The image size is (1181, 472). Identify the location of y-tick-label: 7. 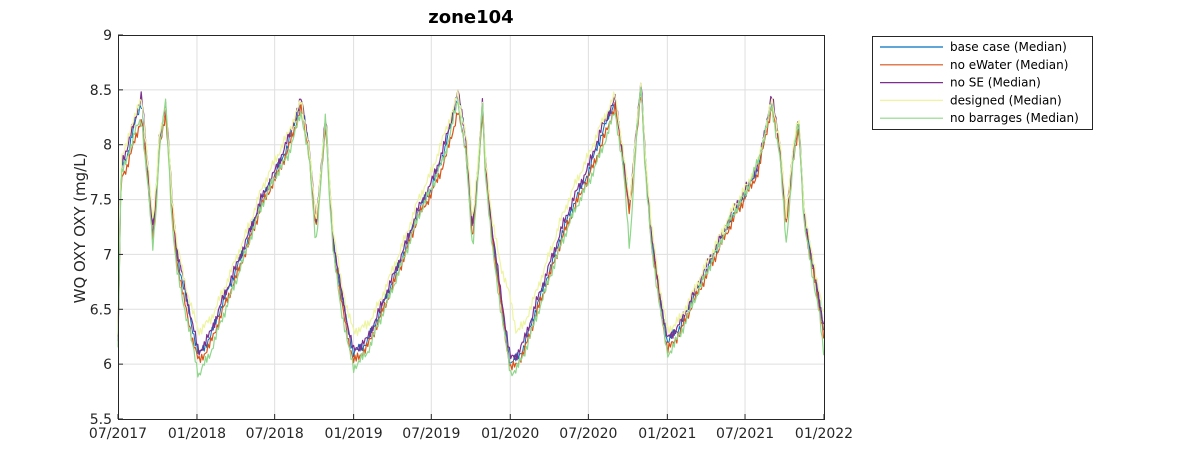
(107, 255).